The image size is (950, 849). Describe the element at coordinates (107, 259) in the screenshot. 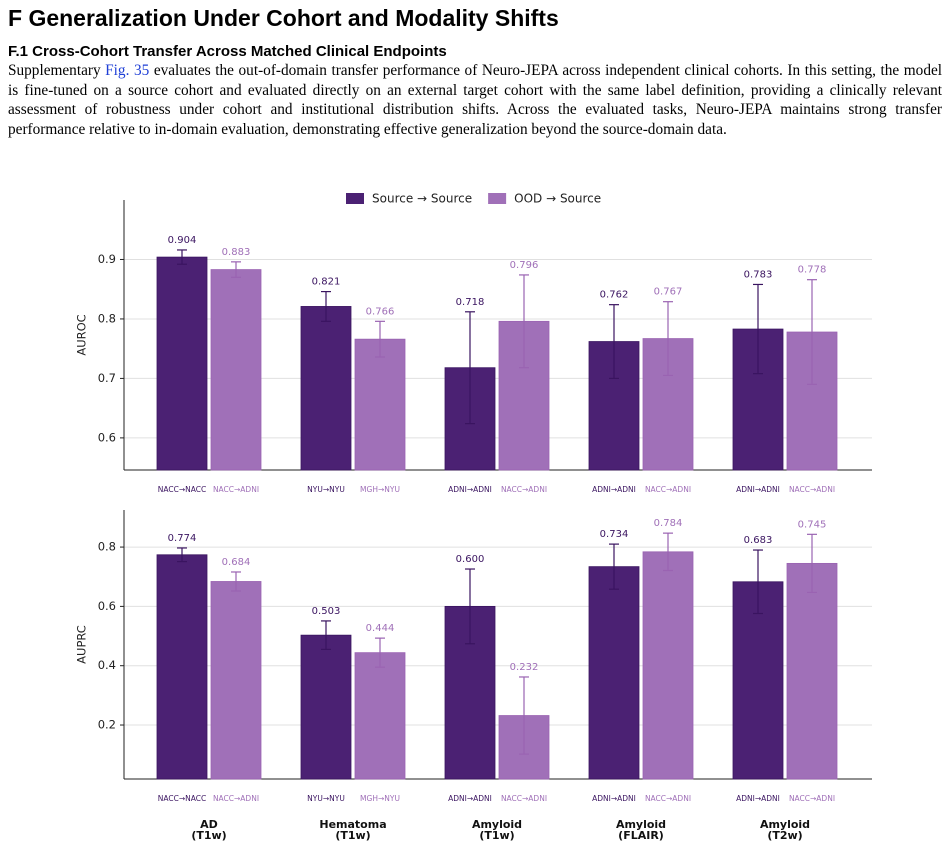

I see `y-tick-label: 0.9` at that location.